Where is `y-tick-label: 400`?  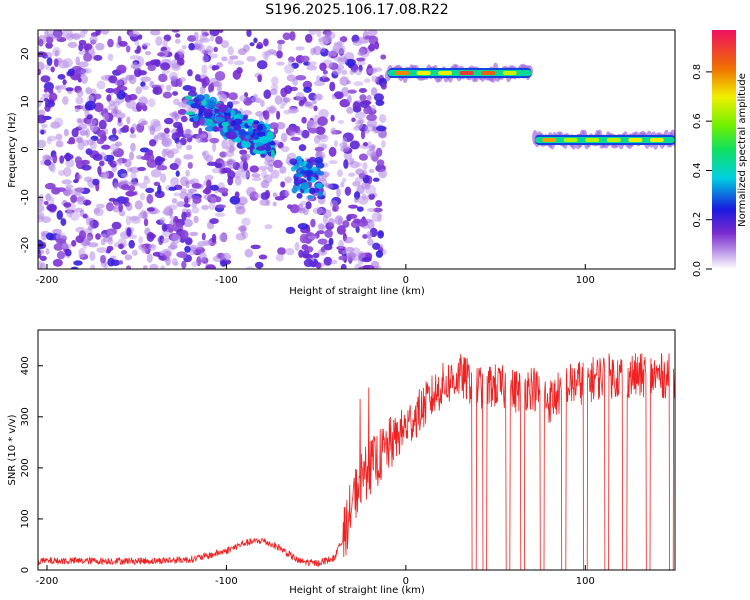 y-tick-label: 400 is located at coordinates (25, 365).